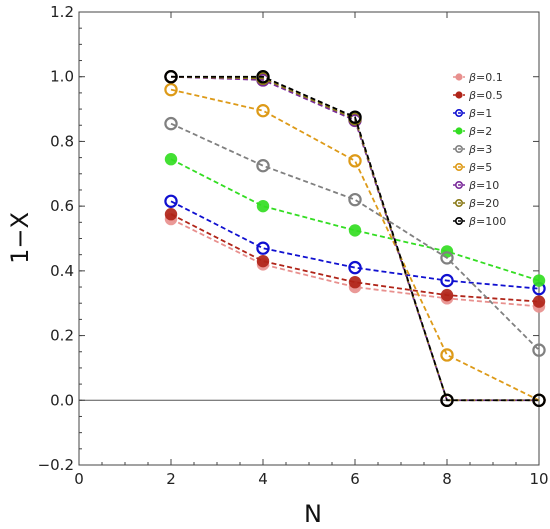  I want to click on legend-label: β=1, so click(480, 113).